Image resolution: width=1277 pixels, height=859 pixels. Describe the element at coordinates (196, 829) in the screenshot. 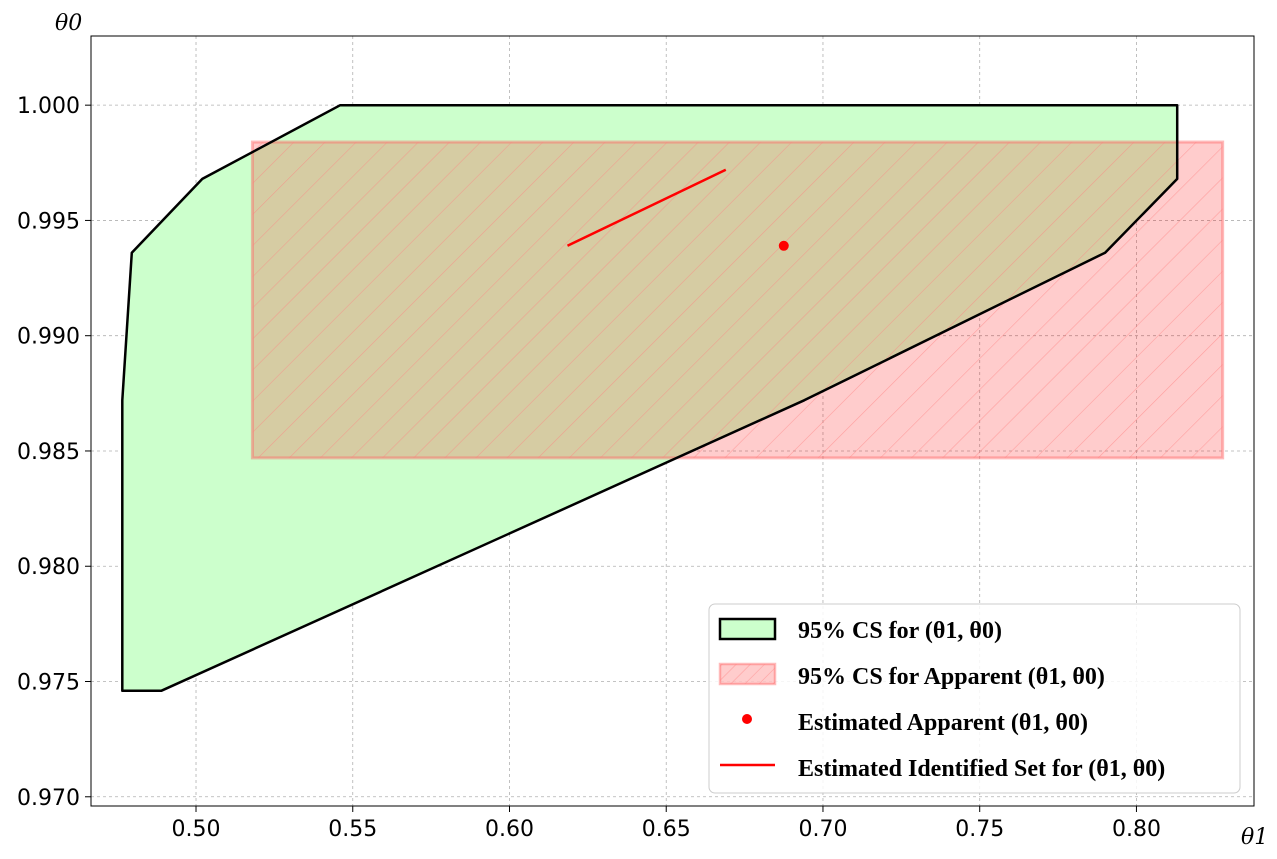

I see `x-tick-label: 0.50` at that location.